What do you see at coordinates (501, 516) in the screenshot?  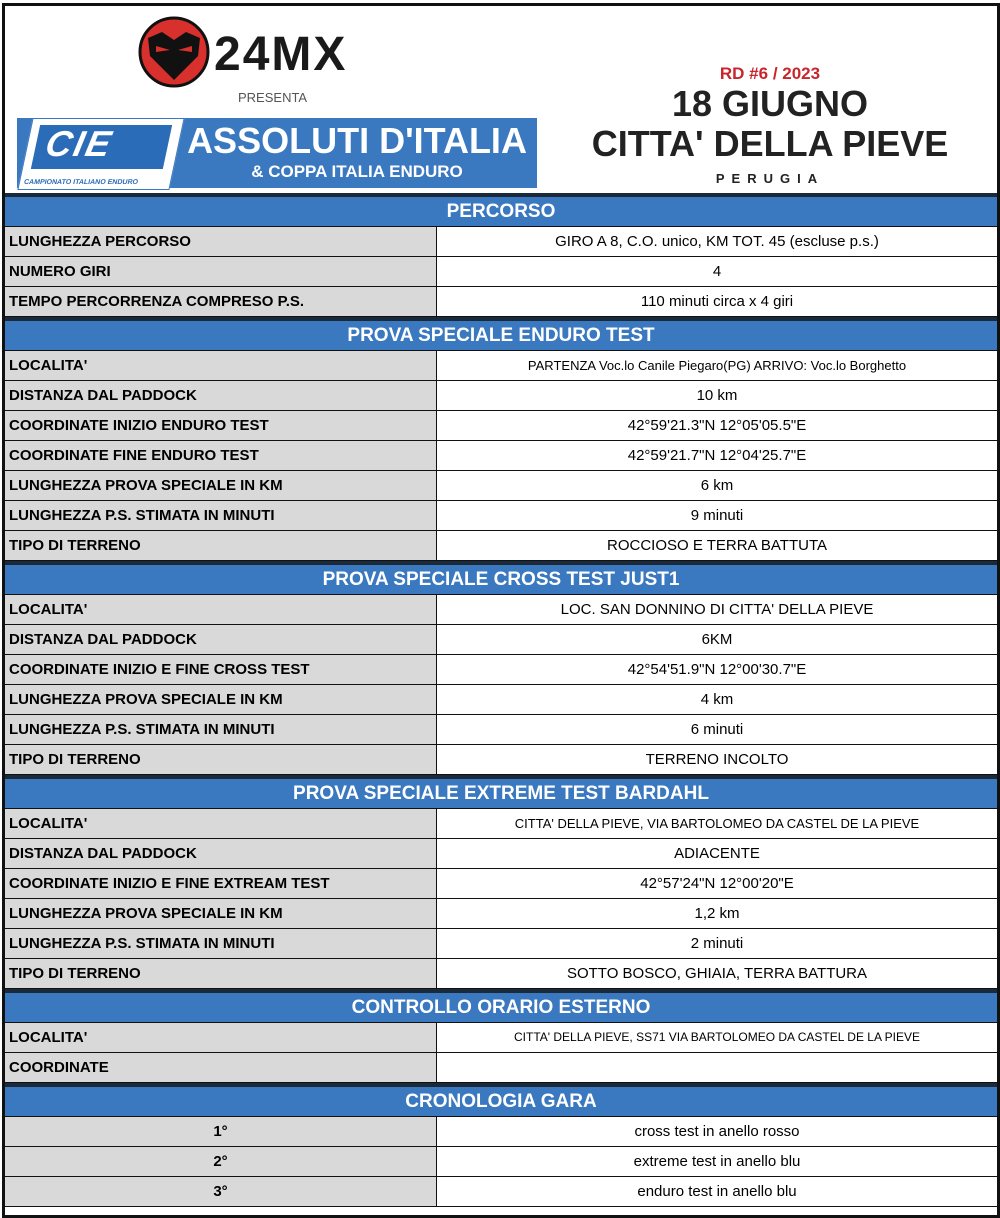 I see `table-row: LUNGHEZZA P.S. STIMATA IN MINUTI 9 minuti` at bounding box center [501, 516].